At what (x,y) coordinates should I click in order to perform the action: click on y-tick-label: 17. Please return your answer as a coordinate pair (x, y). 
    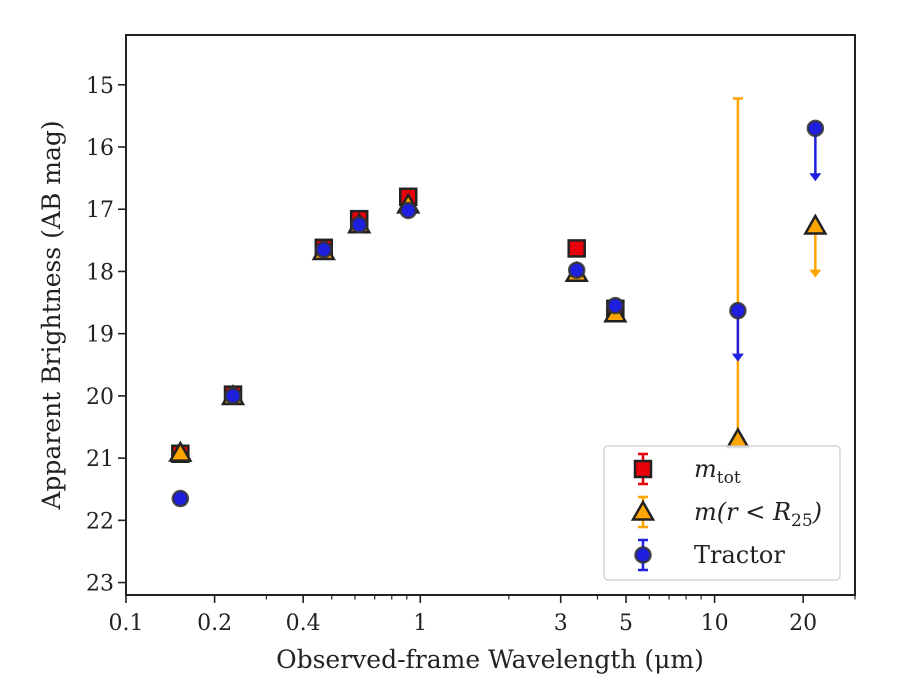
    Looking at the image, I should click on (100, 210).